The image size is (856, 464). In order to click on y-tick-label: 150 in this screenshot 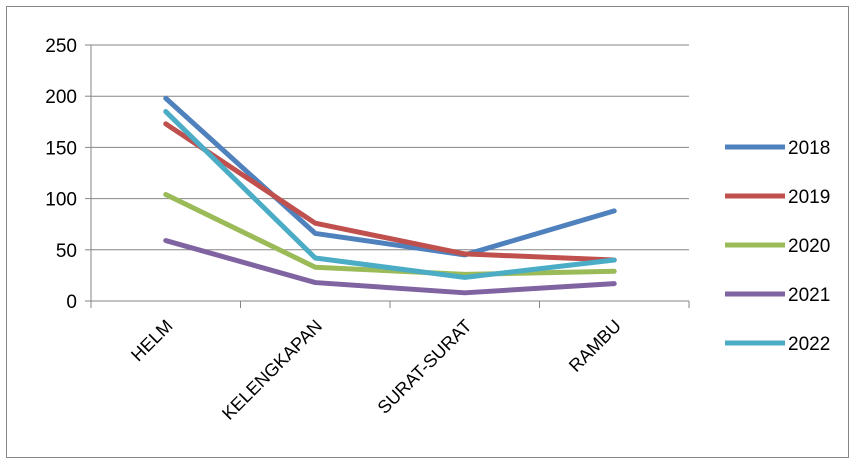, I will do `click(61, 148)`.